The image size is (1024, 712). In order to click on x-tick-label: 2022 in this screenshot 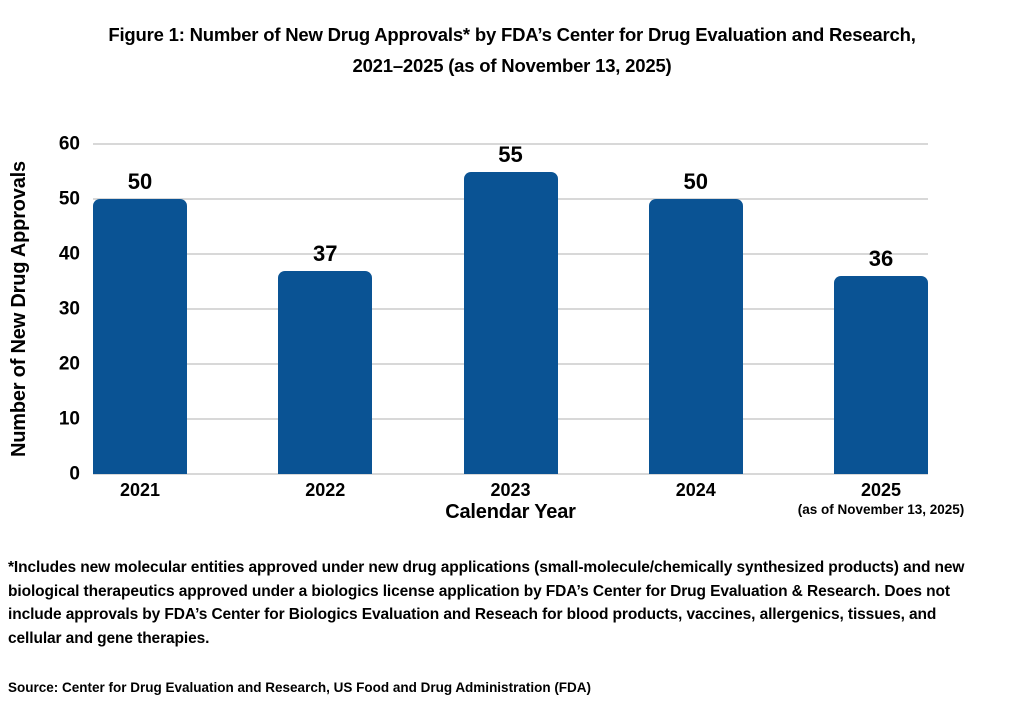, I will do `click(325, 490)`.